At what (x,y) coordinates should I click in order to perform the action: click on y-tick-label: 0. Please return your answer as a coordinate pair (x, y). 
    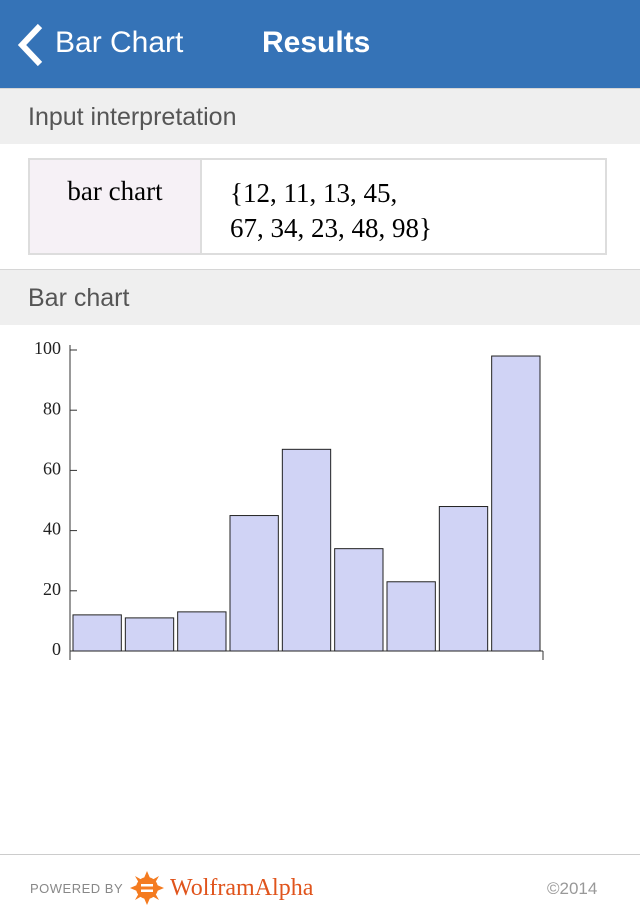
    Looking at the image, I should click on (56, 649).